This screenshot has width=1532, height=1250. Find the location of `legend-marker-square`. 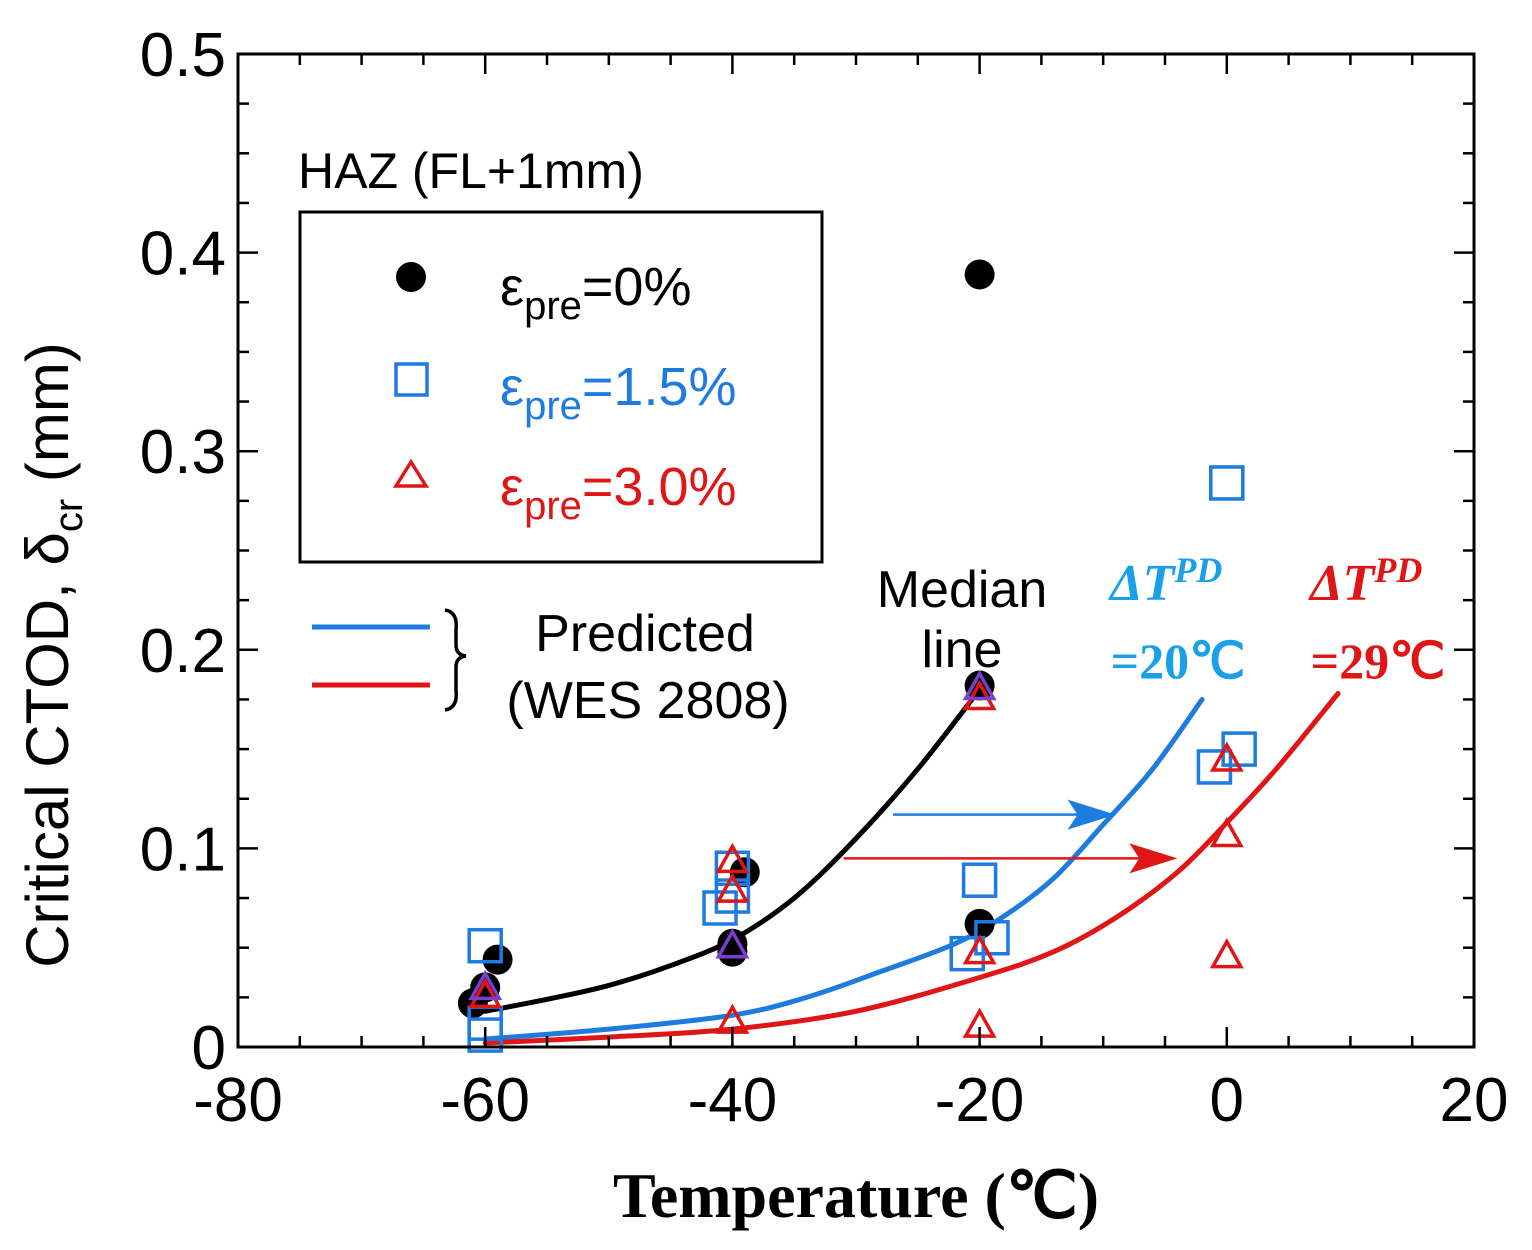

legend-marker-square is located at coordinates (411, 379).